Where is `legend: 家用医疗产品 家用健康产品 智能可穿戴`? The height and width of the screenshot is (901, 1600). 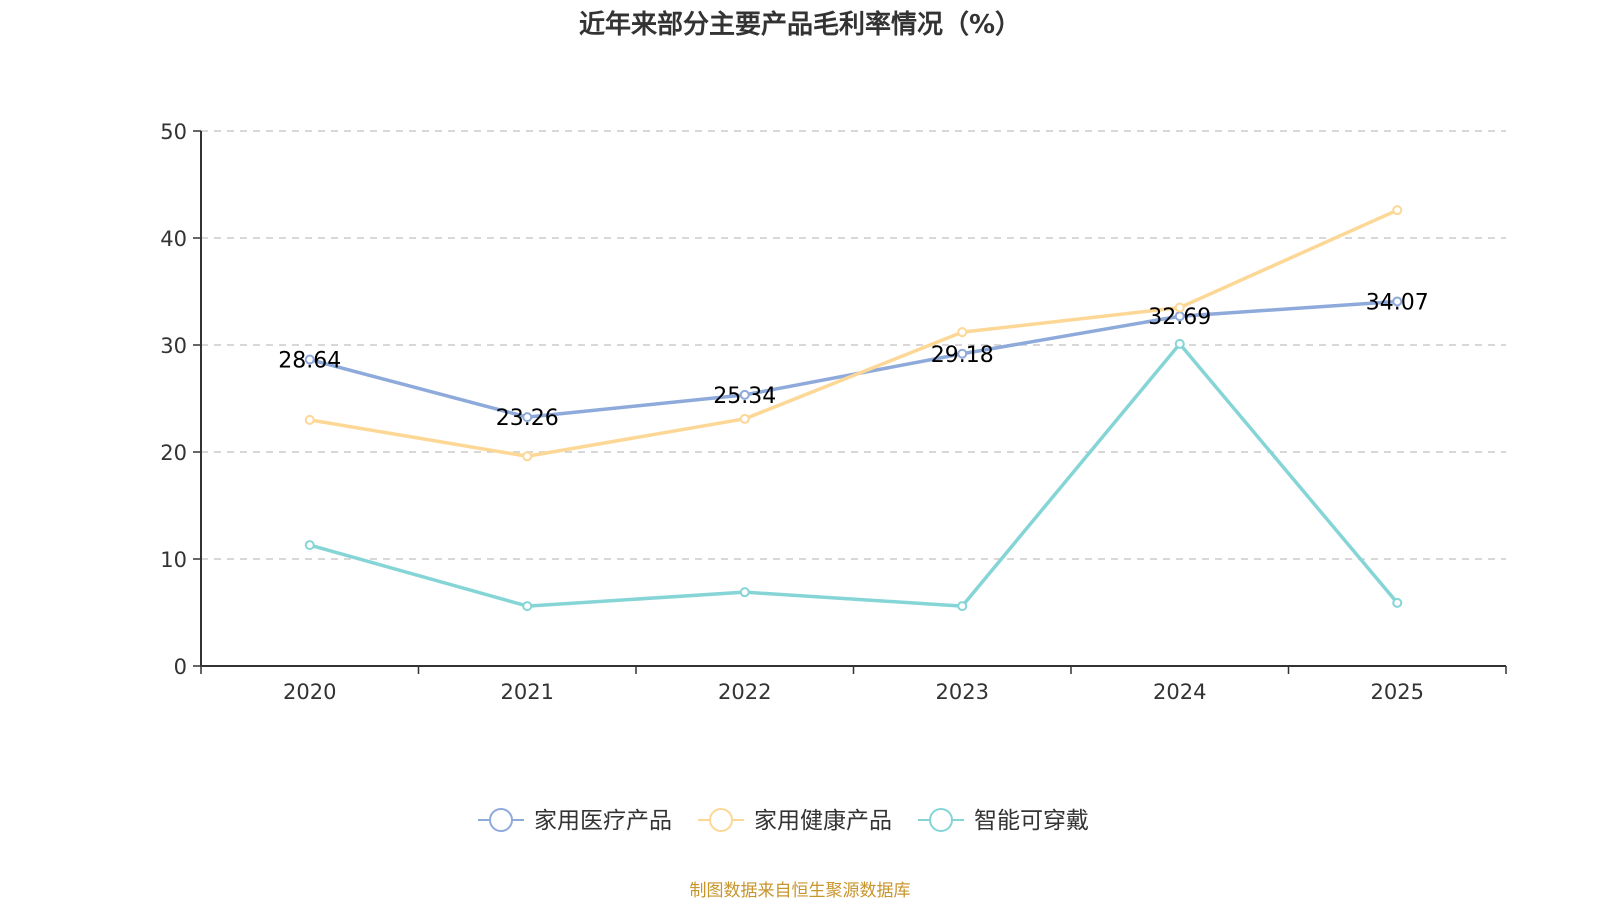
legend: 家用医疗产品 家用健康产品 智能可穿戴 is located at coordinates (783, 821).